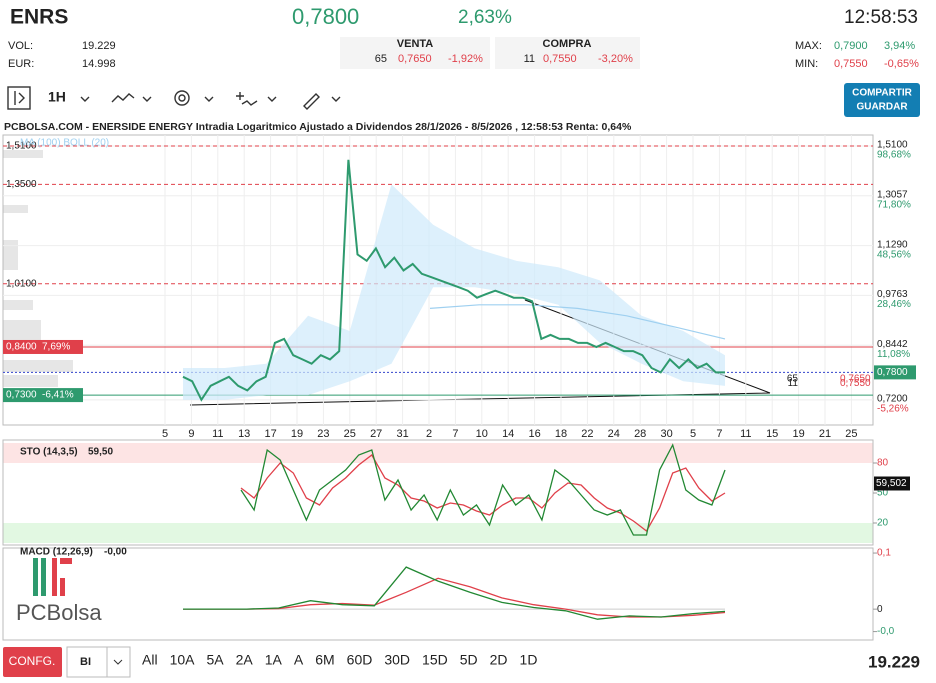  What do you see at coordinates (215, 660) in the screenshot?
I see `range-button: 5A` at bounding box center [215, 660].